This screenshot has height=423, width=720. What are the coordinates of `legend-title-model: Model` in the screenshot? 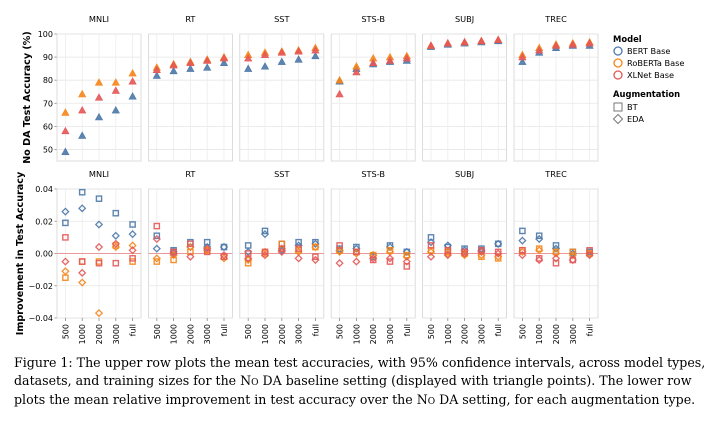 It's located at (627, 39).